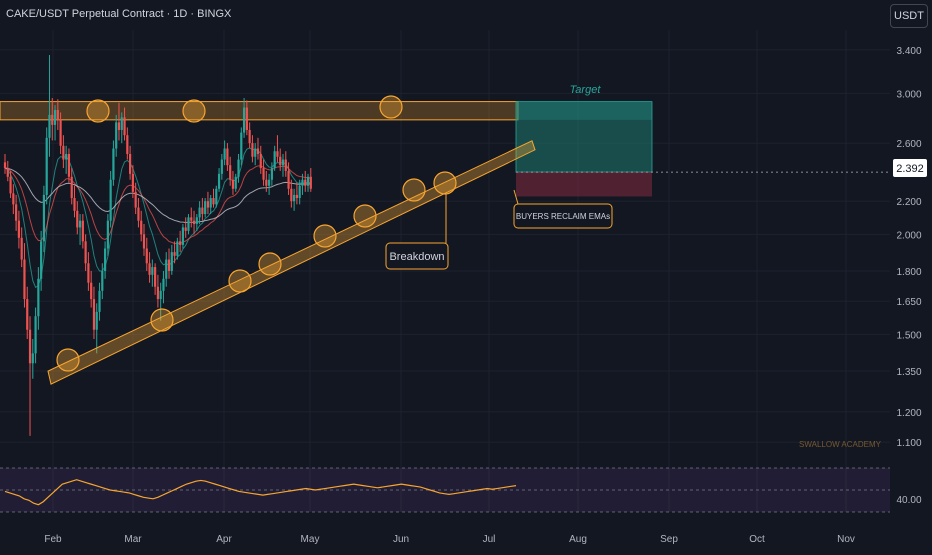 This screenshot has height=555, width=932. What do you see at coordinates (584, 184) in the screenshot?
I see `stop-zone` at bounding box center [584, 184].